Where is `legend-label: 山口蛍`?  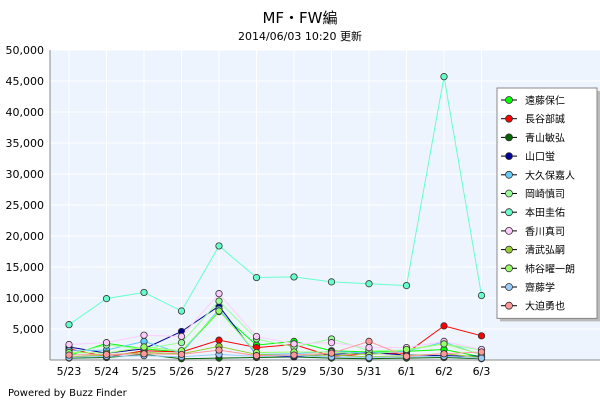 legend-label: 山口蛍 is located at coordinates (540, 156).